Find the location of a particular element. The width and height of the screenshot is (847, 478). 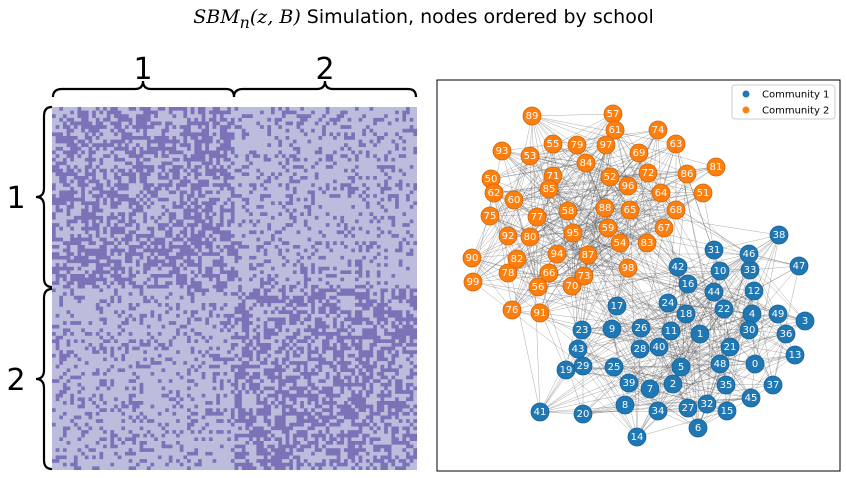

network-node-82: 82 is located at coordinates (517, 259).